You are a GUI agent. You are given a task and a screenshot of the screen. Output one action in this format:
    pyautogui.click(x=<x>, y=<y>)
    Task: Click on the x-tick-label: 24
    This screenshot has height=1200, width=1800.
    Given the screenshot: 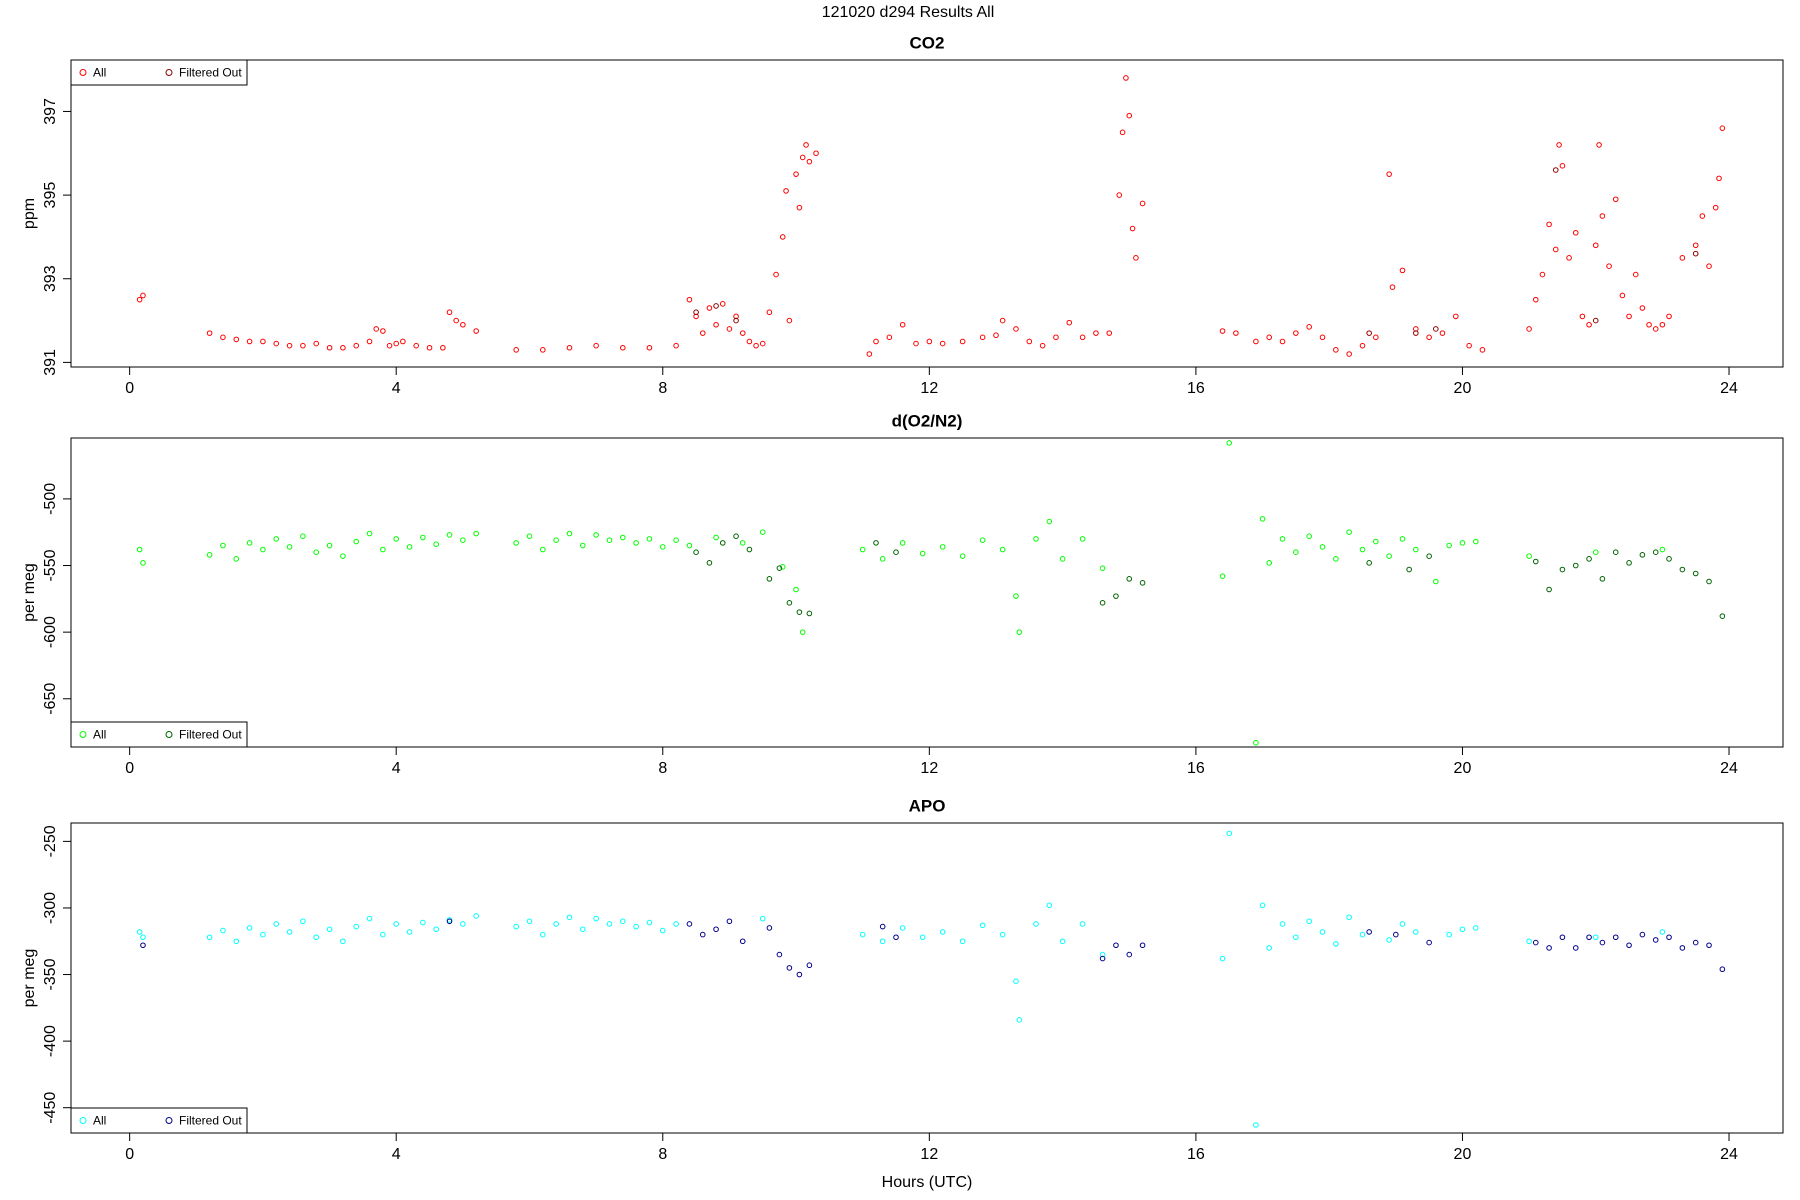 What is the action you would take?
    pyautogui.click(x=1729, y=388)
    